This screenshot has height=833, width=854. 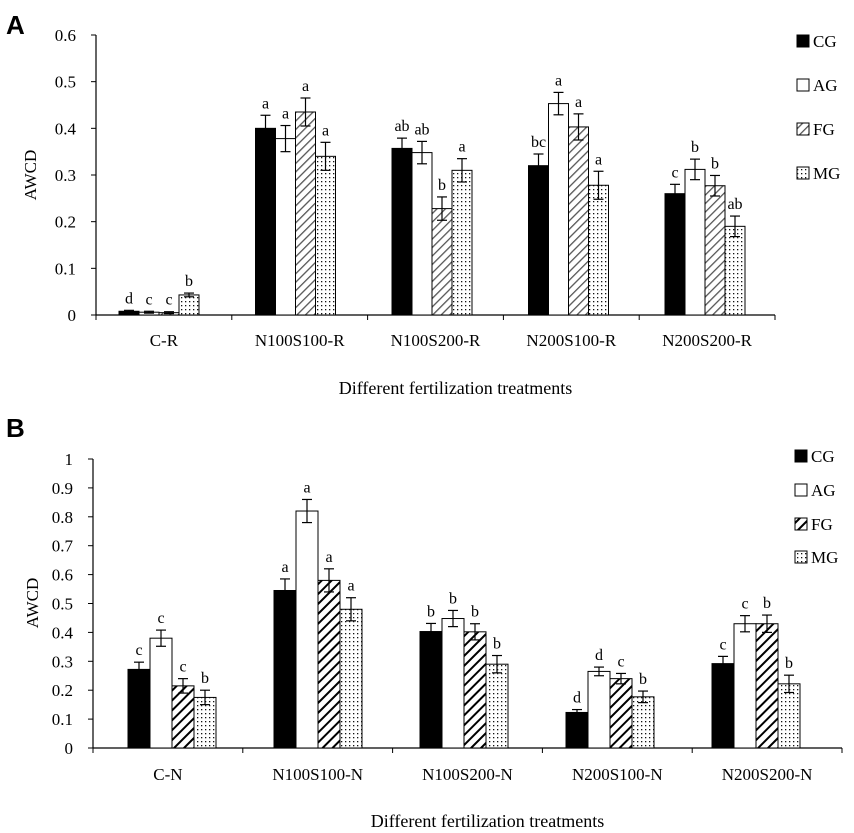 What do you see at coordinates (72, 315) in the screenshot?
I see `y-tick-label: 0` at bounding box center [72, 315].